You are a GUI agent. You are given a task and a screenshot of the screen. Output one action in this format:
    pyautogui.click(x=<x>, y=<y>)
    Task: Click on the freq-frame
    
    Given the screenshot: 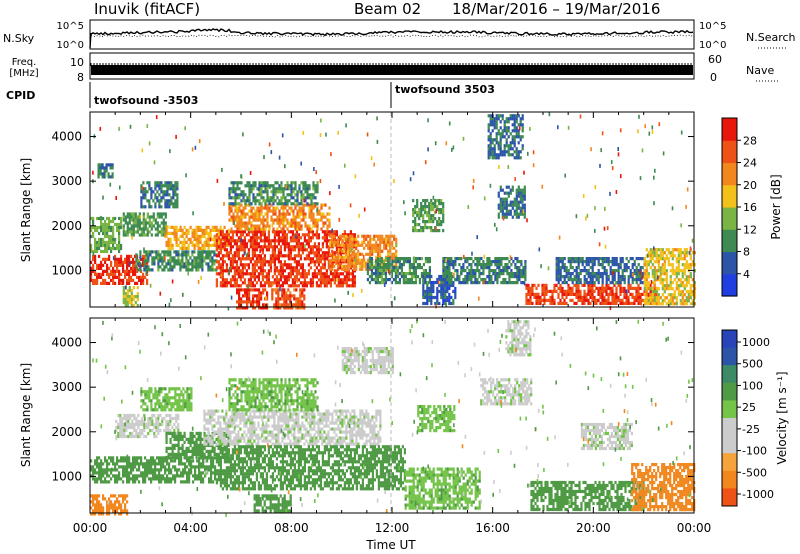 What is the action you would take?
    pyautogui.click(x=392, y=66)
    